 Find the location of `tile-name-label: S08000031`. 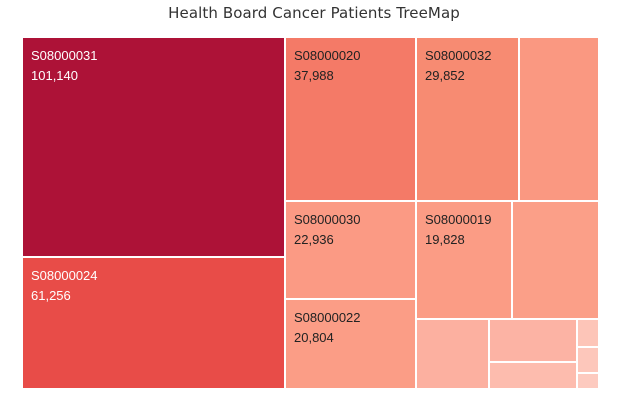

tile-name-label: S08000031 is located at coordinates (64, 55).